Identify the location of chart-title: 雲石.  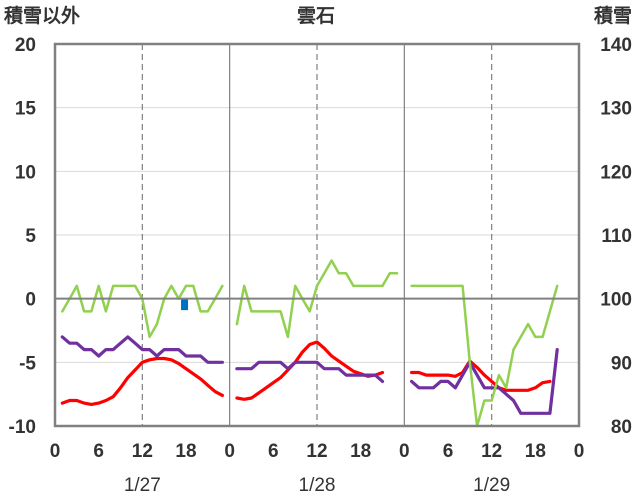
(316, 16).